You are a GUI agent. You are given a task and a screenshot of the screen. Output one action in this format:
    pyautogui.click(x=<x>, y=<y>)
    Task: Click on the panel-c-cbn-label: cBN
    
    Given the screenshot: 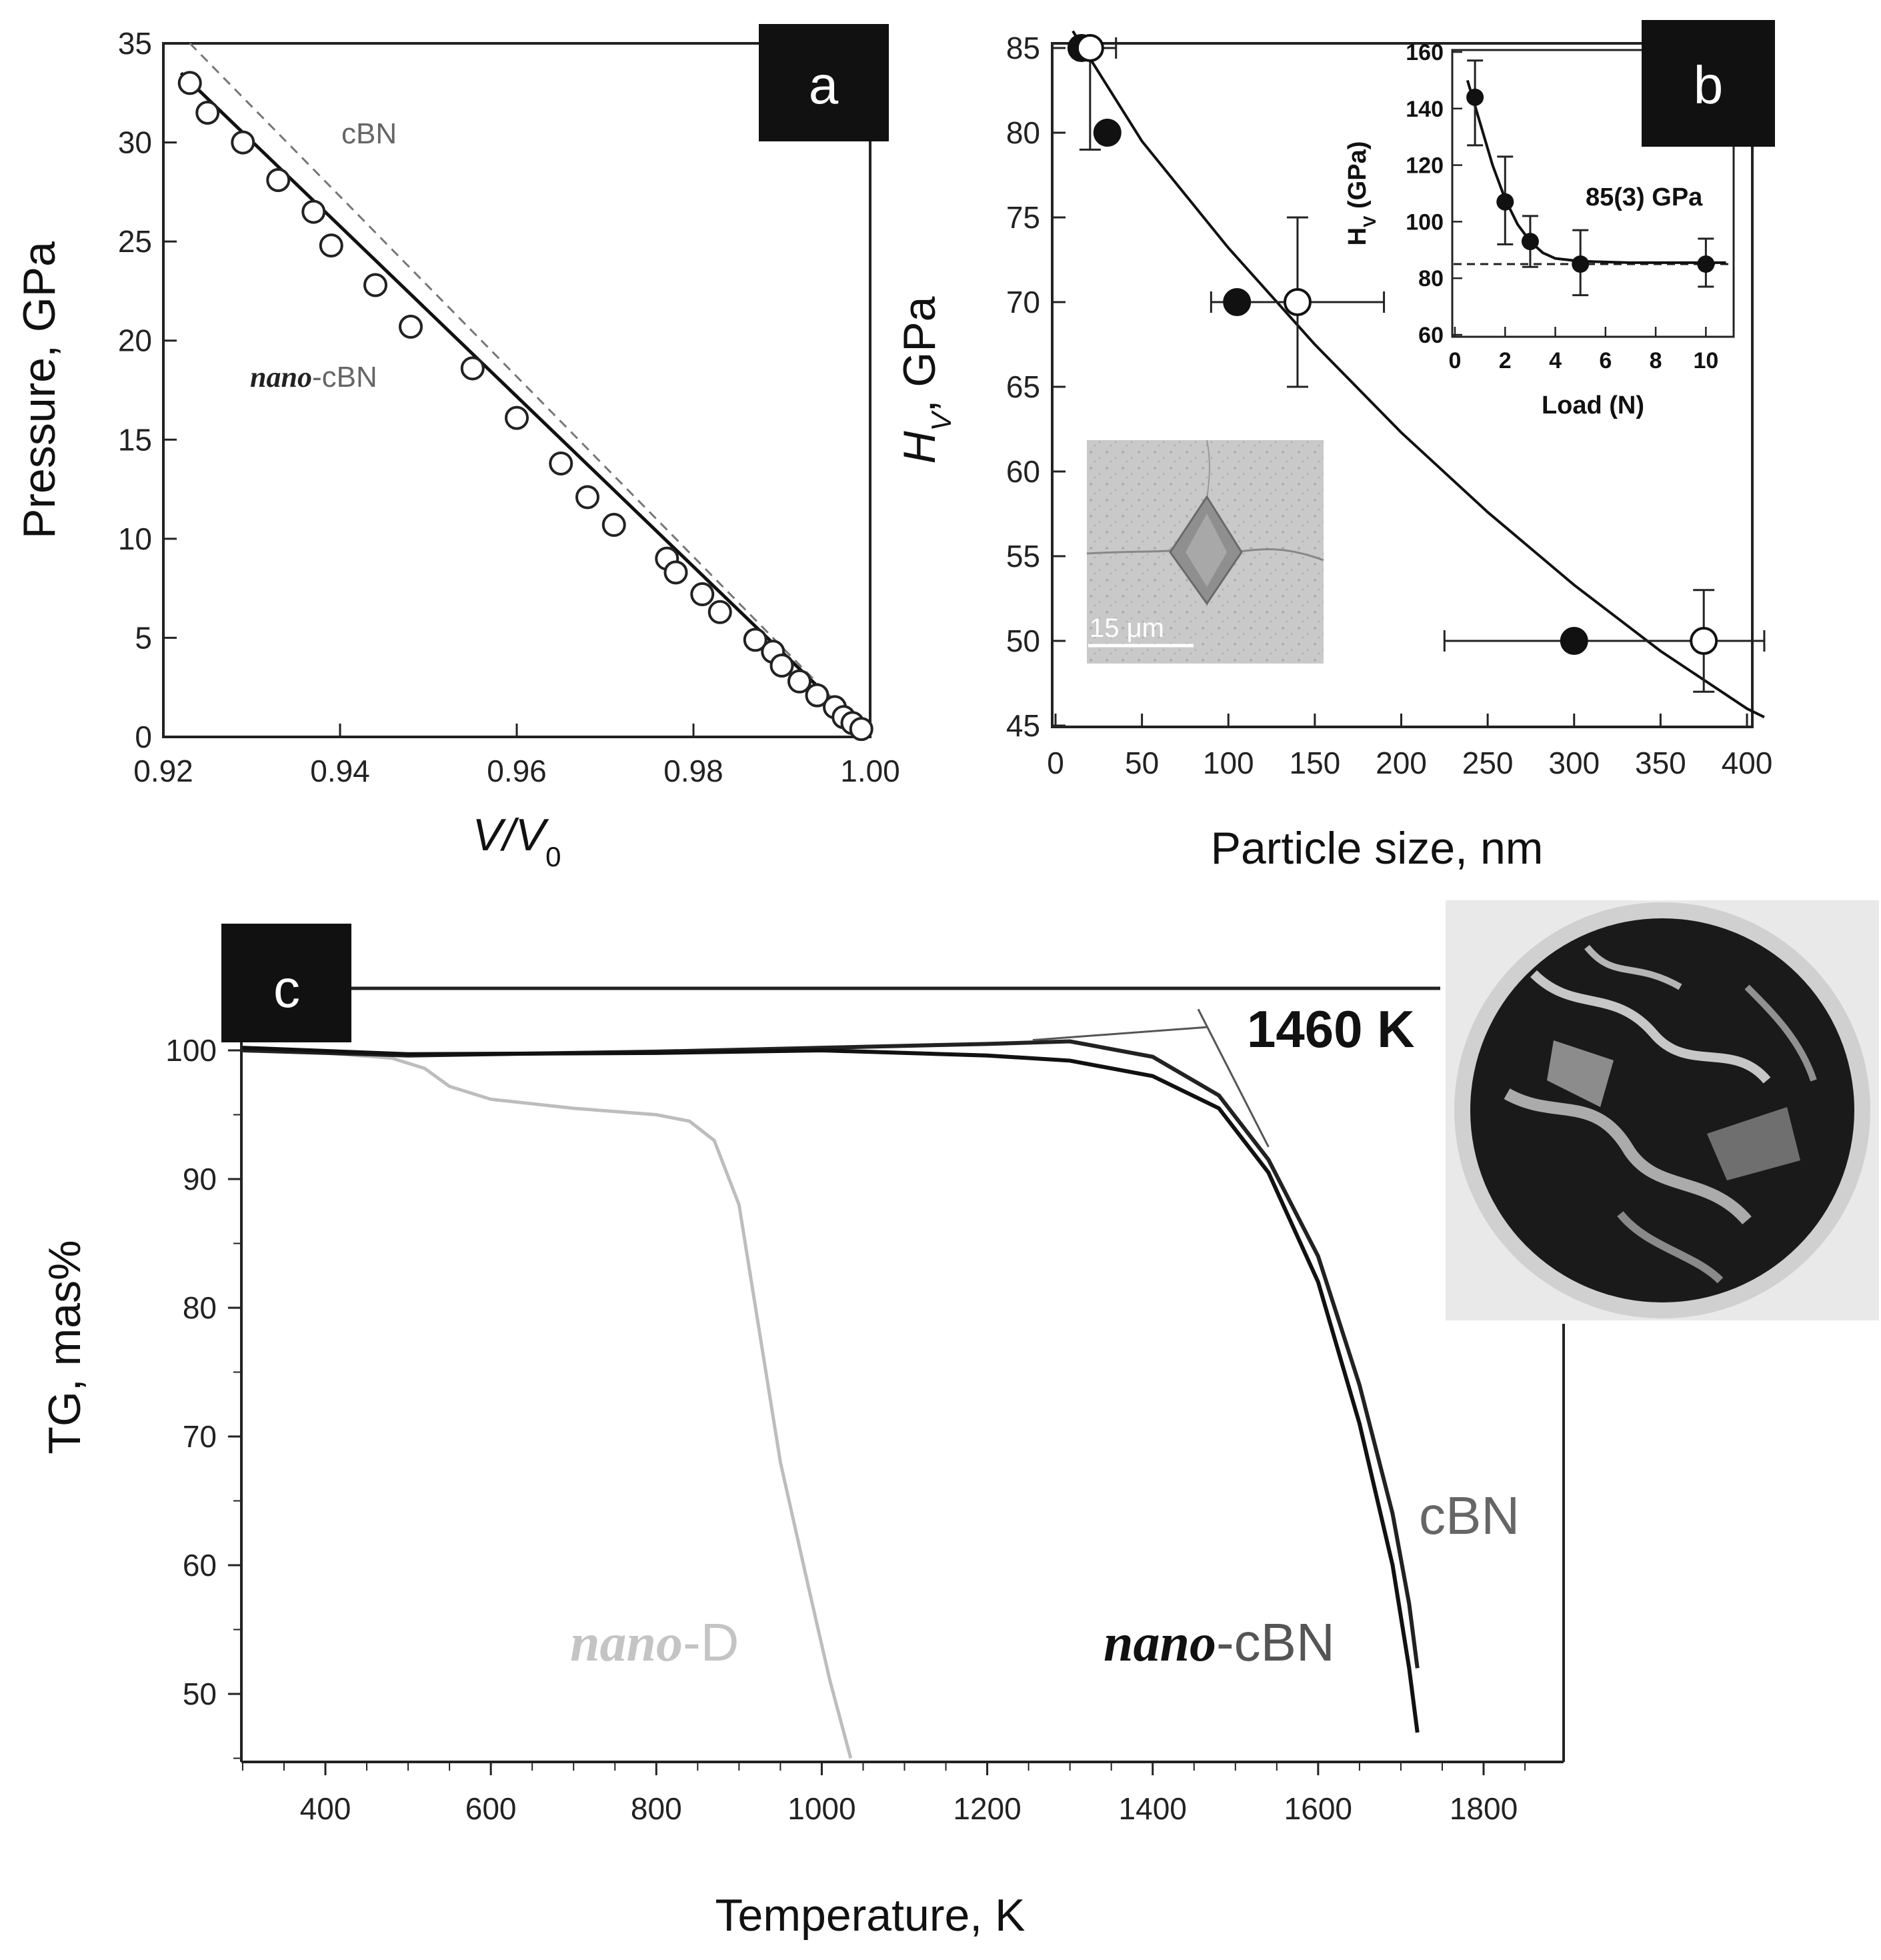 What is the action you would take?
    pyautogui.click(x=1469, y=1515)
    